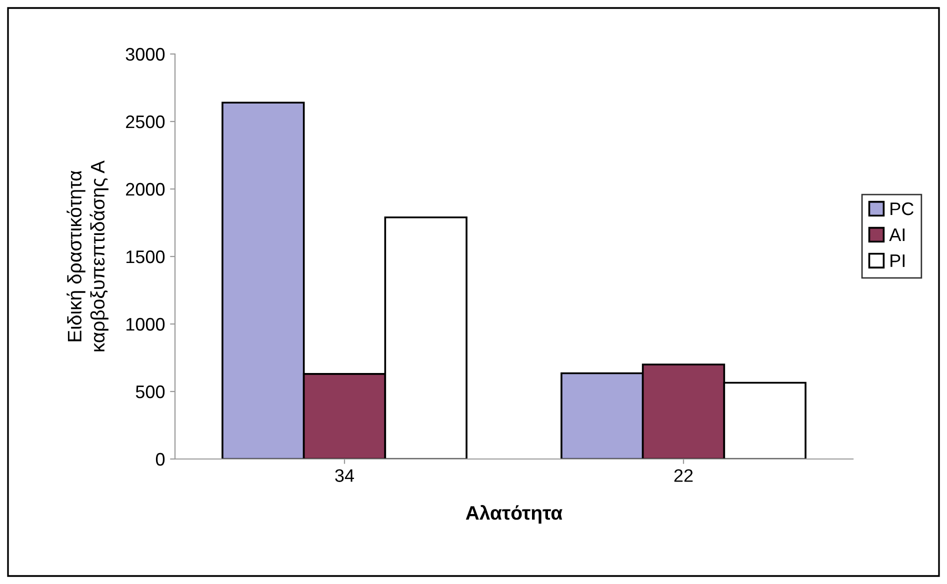  Describe the element at coordinates (145, 257) in the screenshot. I see `y-tick-label: 1500` at that location.